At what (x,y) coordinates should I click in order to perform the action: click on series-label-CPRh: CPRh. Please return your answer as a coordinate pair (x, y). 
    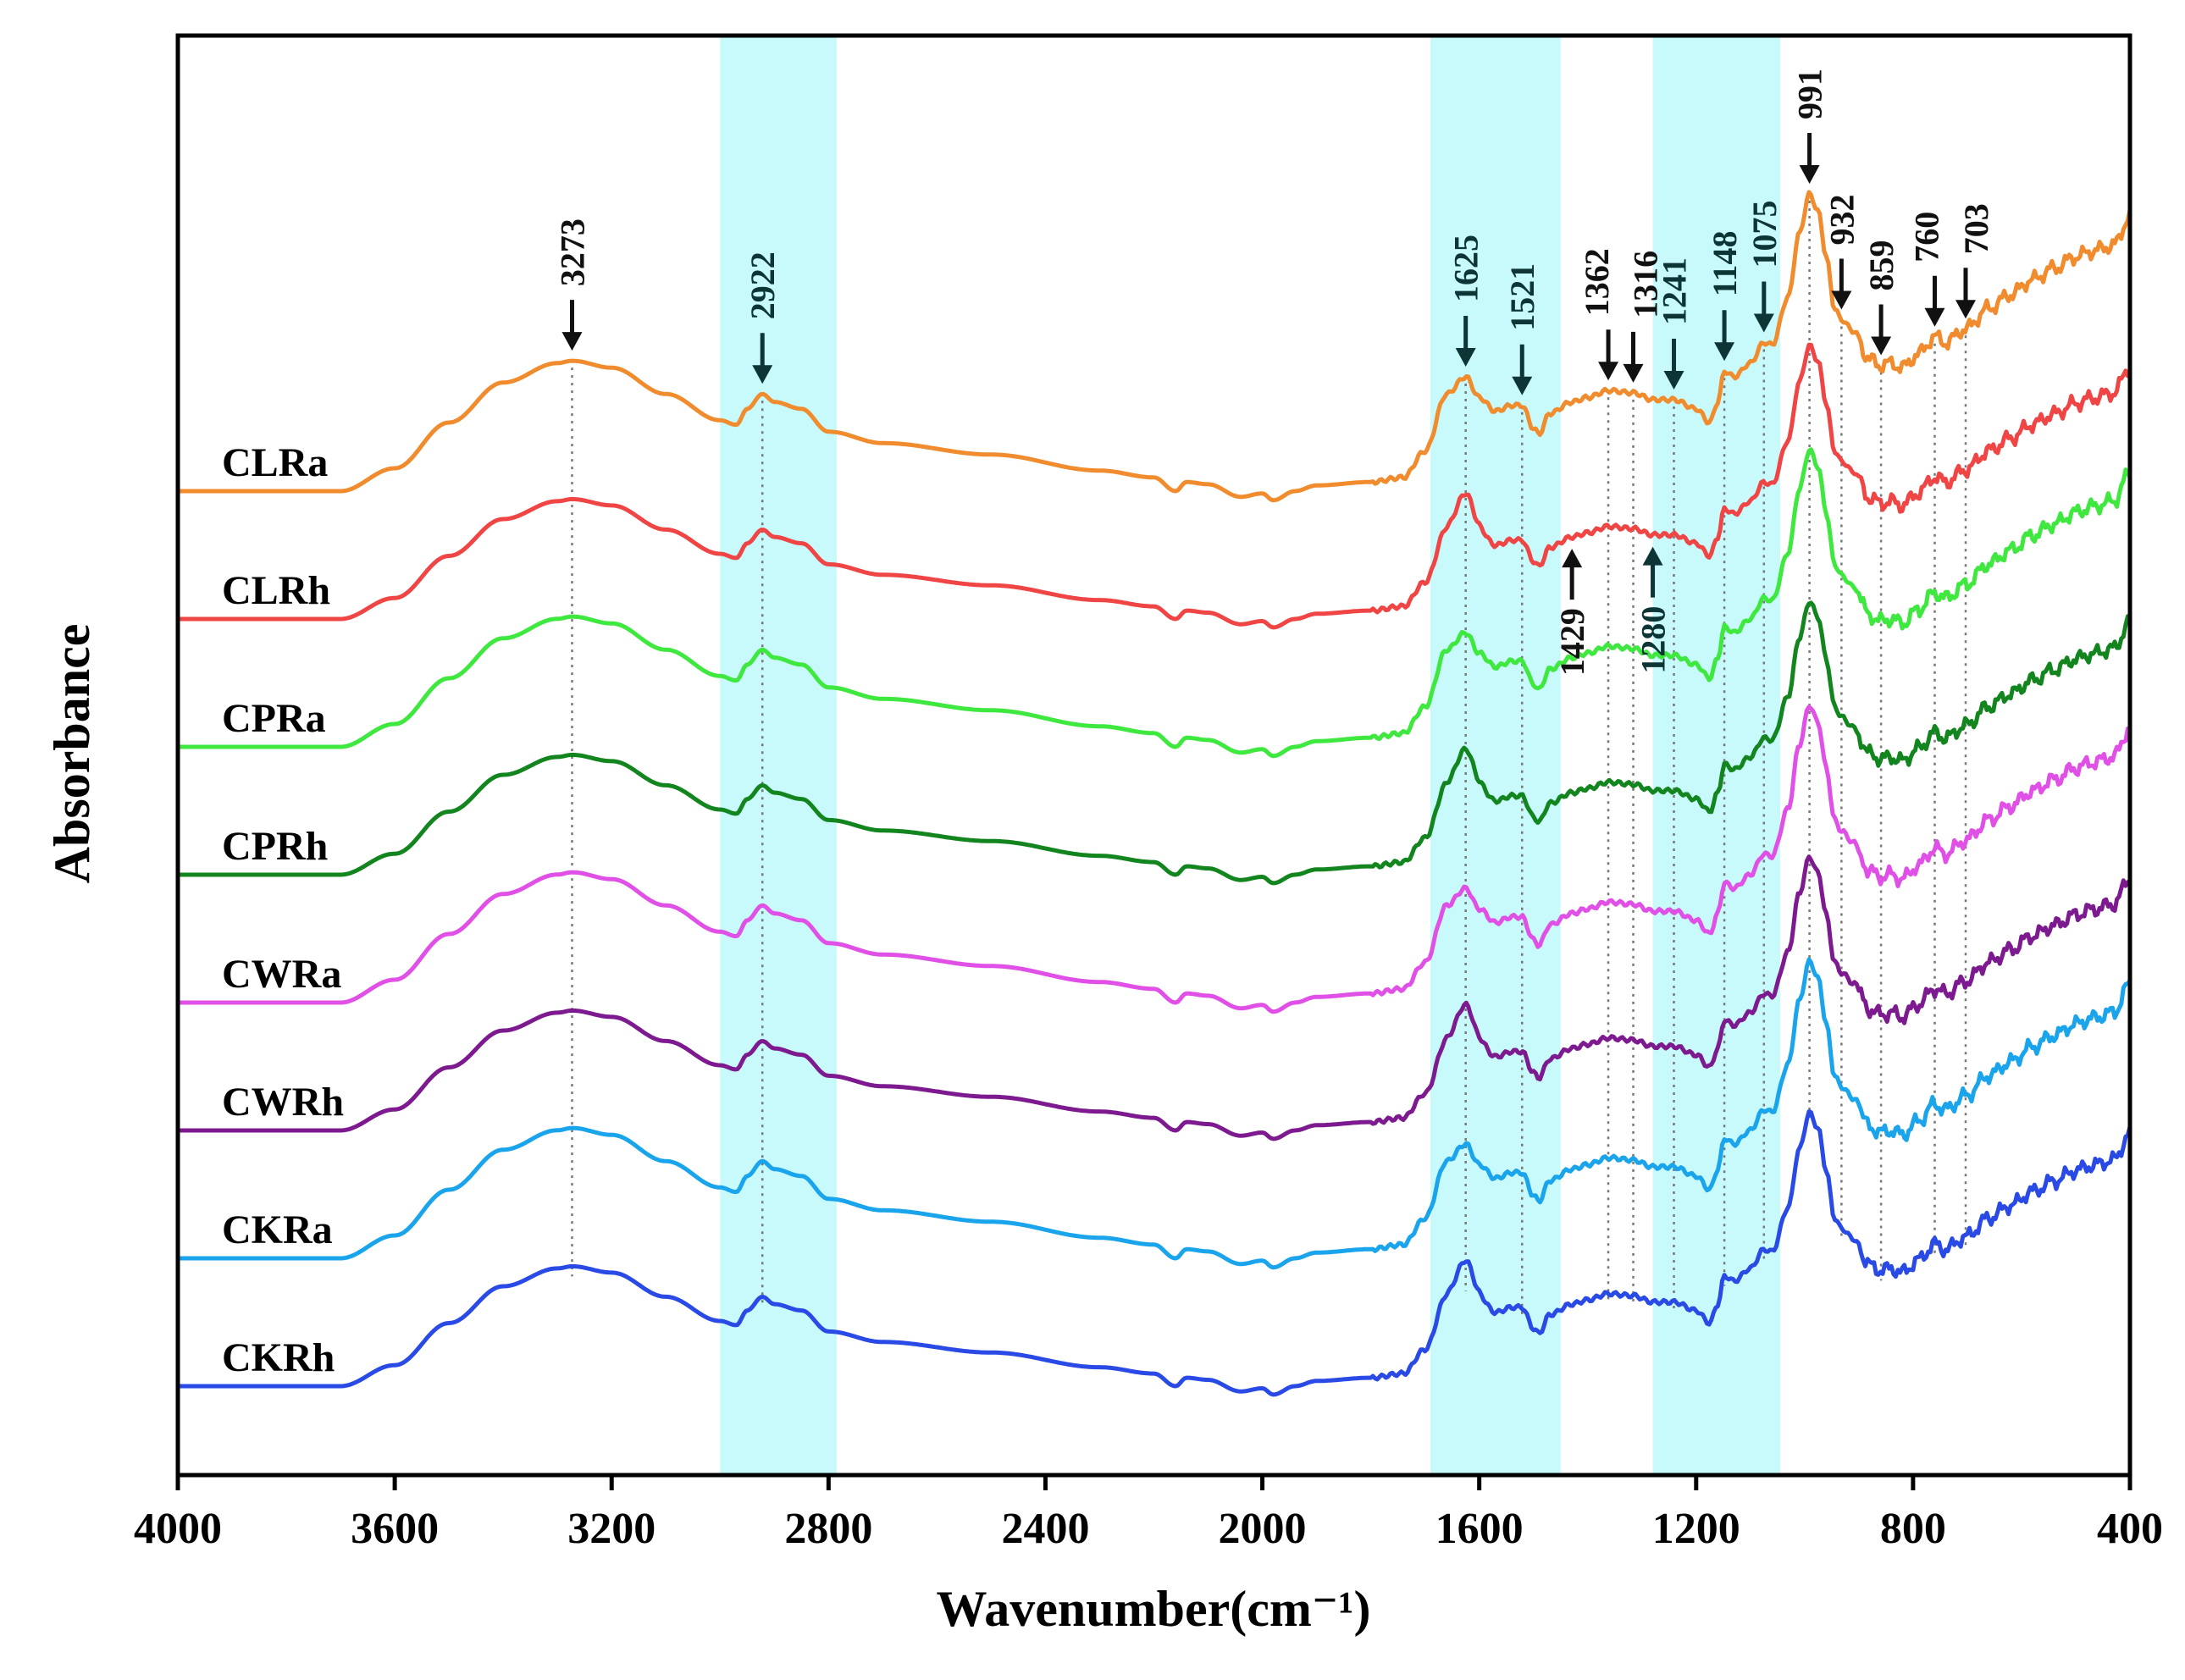
    Looking at the image, I should click on (275, 847).